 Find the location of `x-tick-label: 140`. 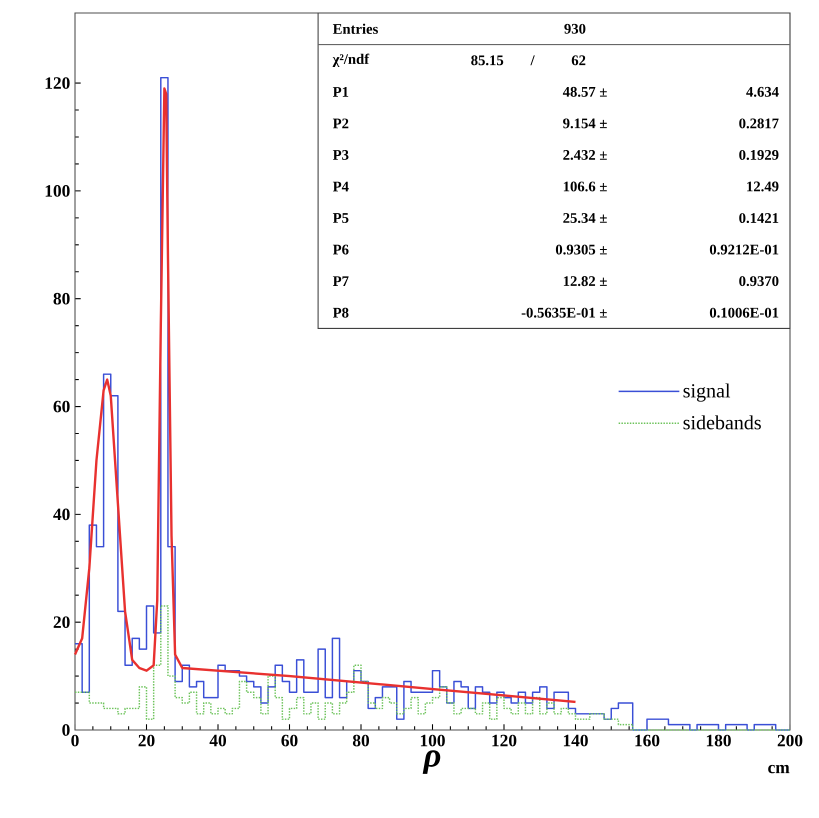

x-tick-label: 140 is located at coordinates (576, 740).